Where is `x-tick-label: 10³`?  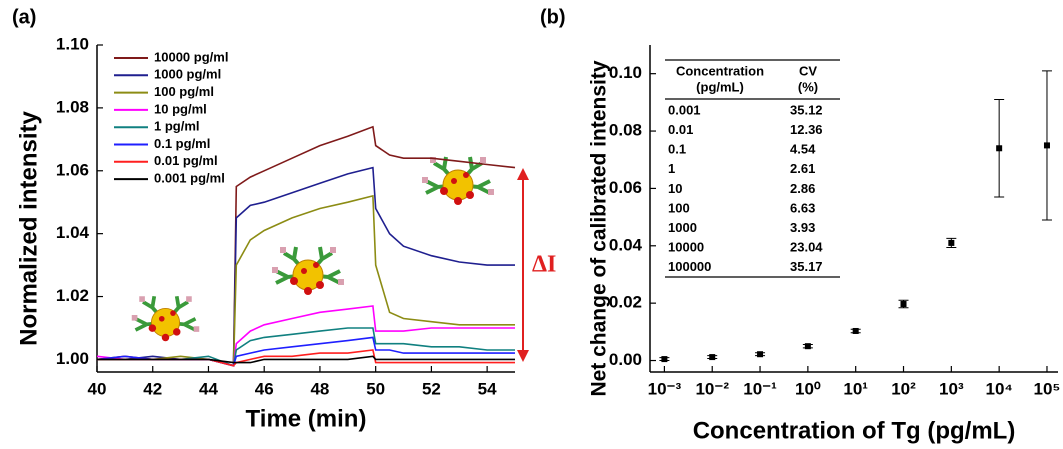 x-tick-label: 10³ is located at coordinates (951, 388).